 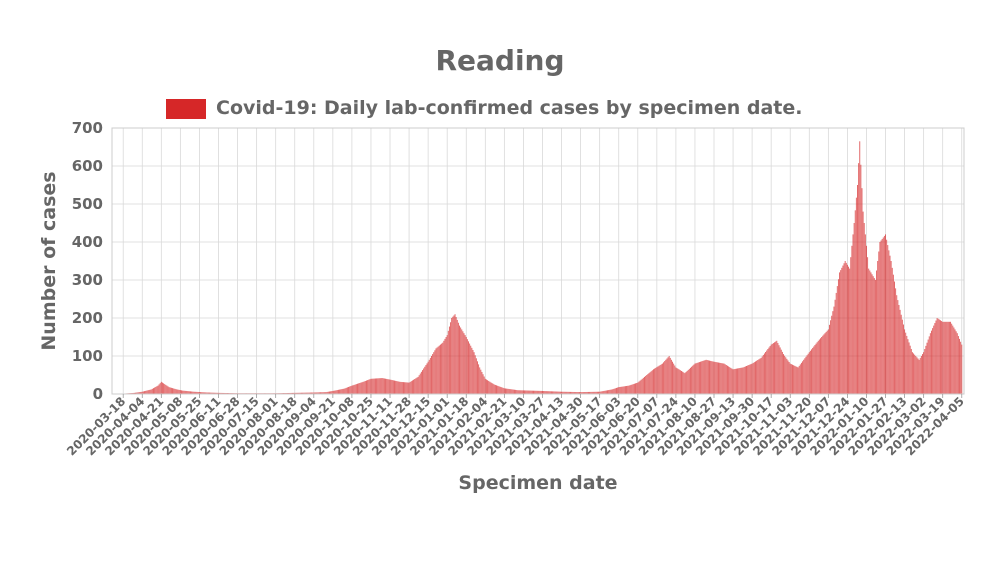 What do you see at coordinates (186, 109) in the screenshot?
I see `legend-swatch` at bounding box center [186, 109].